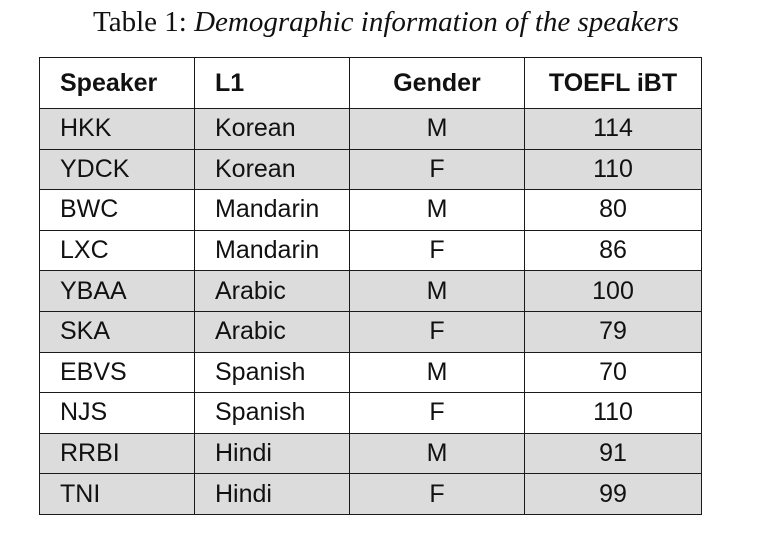 The height and width of the screenshot is (538, 772). What do you see at coordinates (437, 83) in the screenshot?
I see `header-gender: Gender` at bounding box center [437, 83].